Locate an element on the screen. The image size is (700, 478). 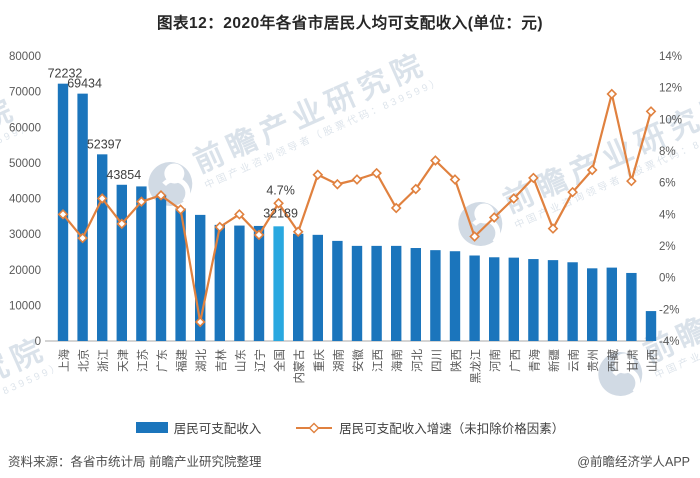
right-axis-tick: 2% is located at coordinates (667, 247).